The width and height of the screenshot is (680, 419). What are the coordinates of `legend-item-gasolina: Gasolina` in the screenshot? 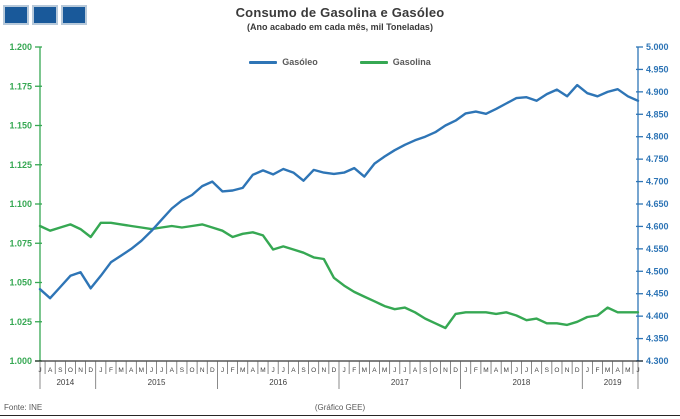 It's located at (395, 62).